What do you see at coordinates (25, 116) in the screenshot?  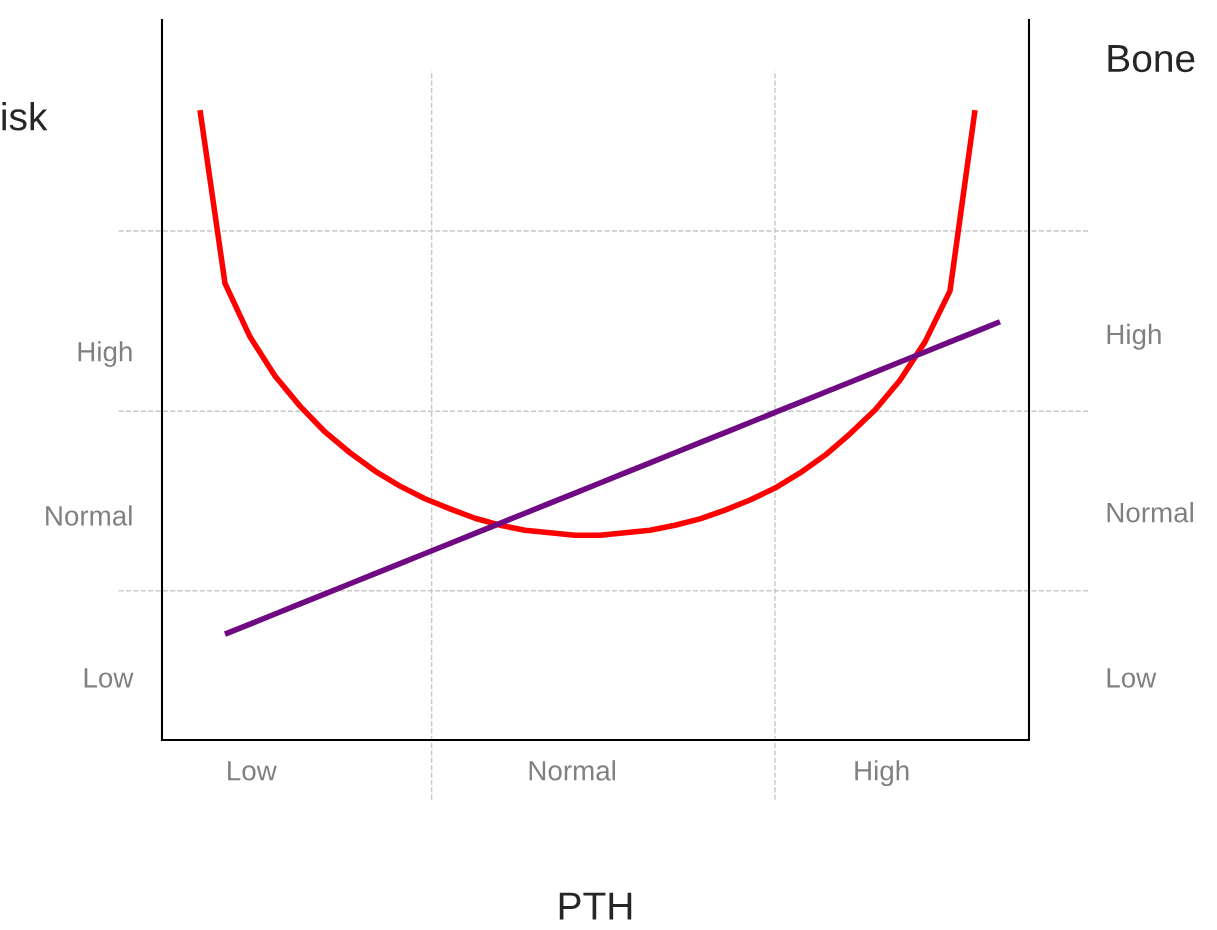 I see `y-axis-title: isk` at bounding box center [25, 116].